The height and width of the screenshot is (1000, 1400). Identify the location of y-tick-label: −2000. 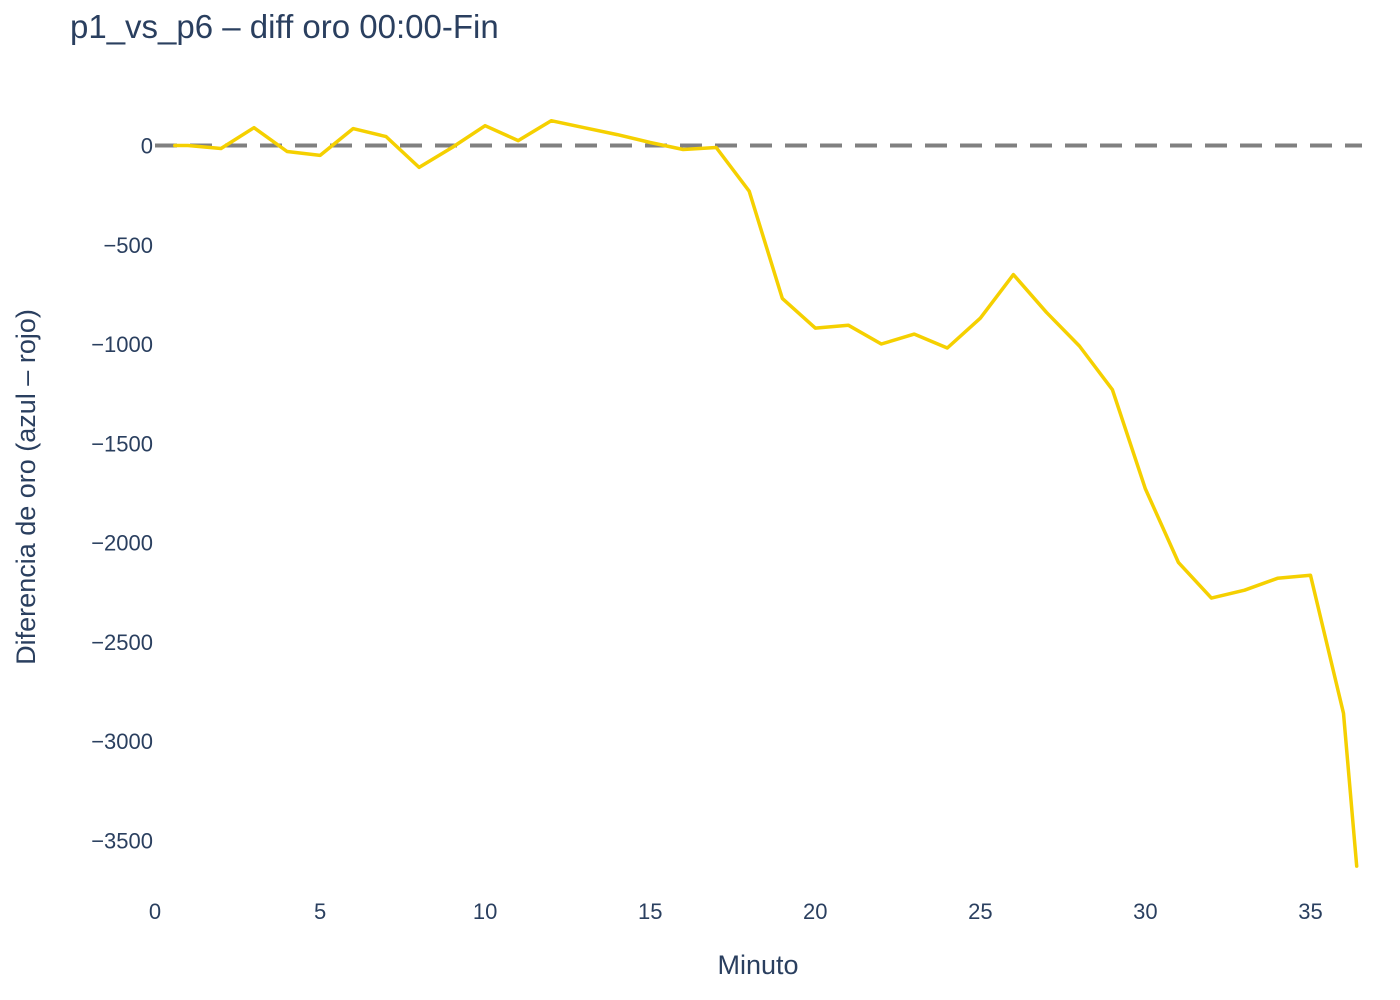
(122, 543).